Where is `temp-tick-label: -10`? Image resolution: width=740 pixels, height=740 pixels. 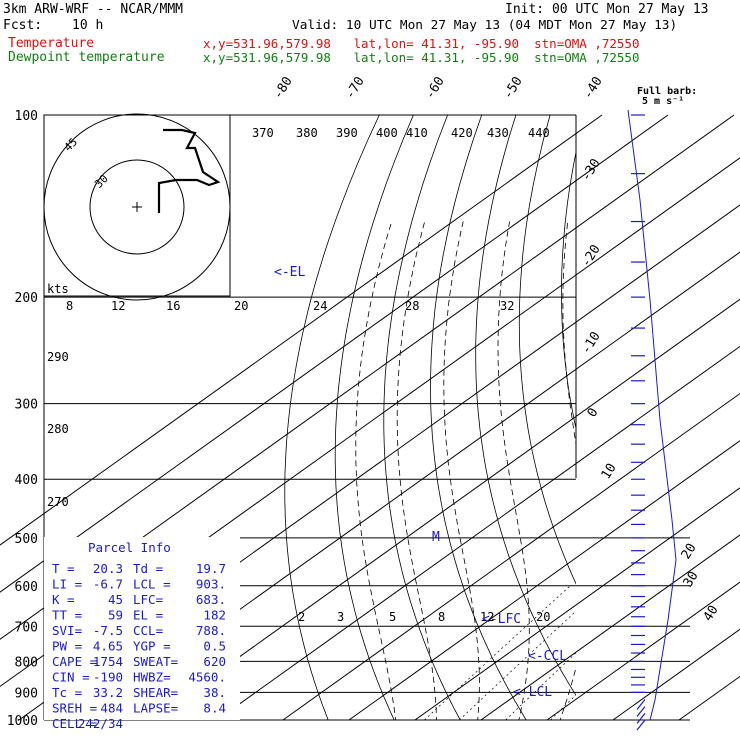
temp-tick-label: -10 is located at coordinates (591, 343).